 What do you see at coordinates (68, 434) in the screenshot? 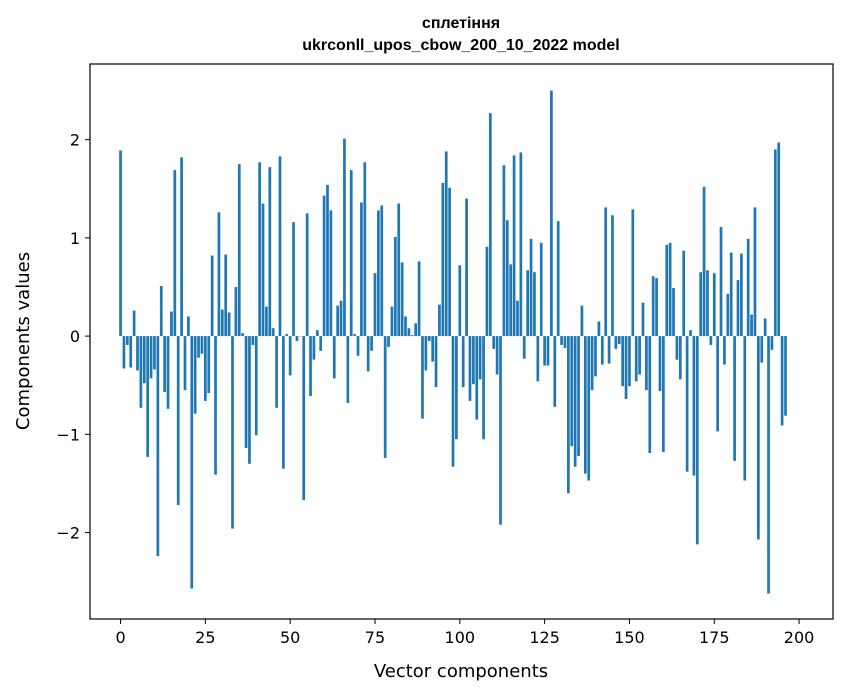
I see `y-tick-label: −1` at bounding box center [68, 434].